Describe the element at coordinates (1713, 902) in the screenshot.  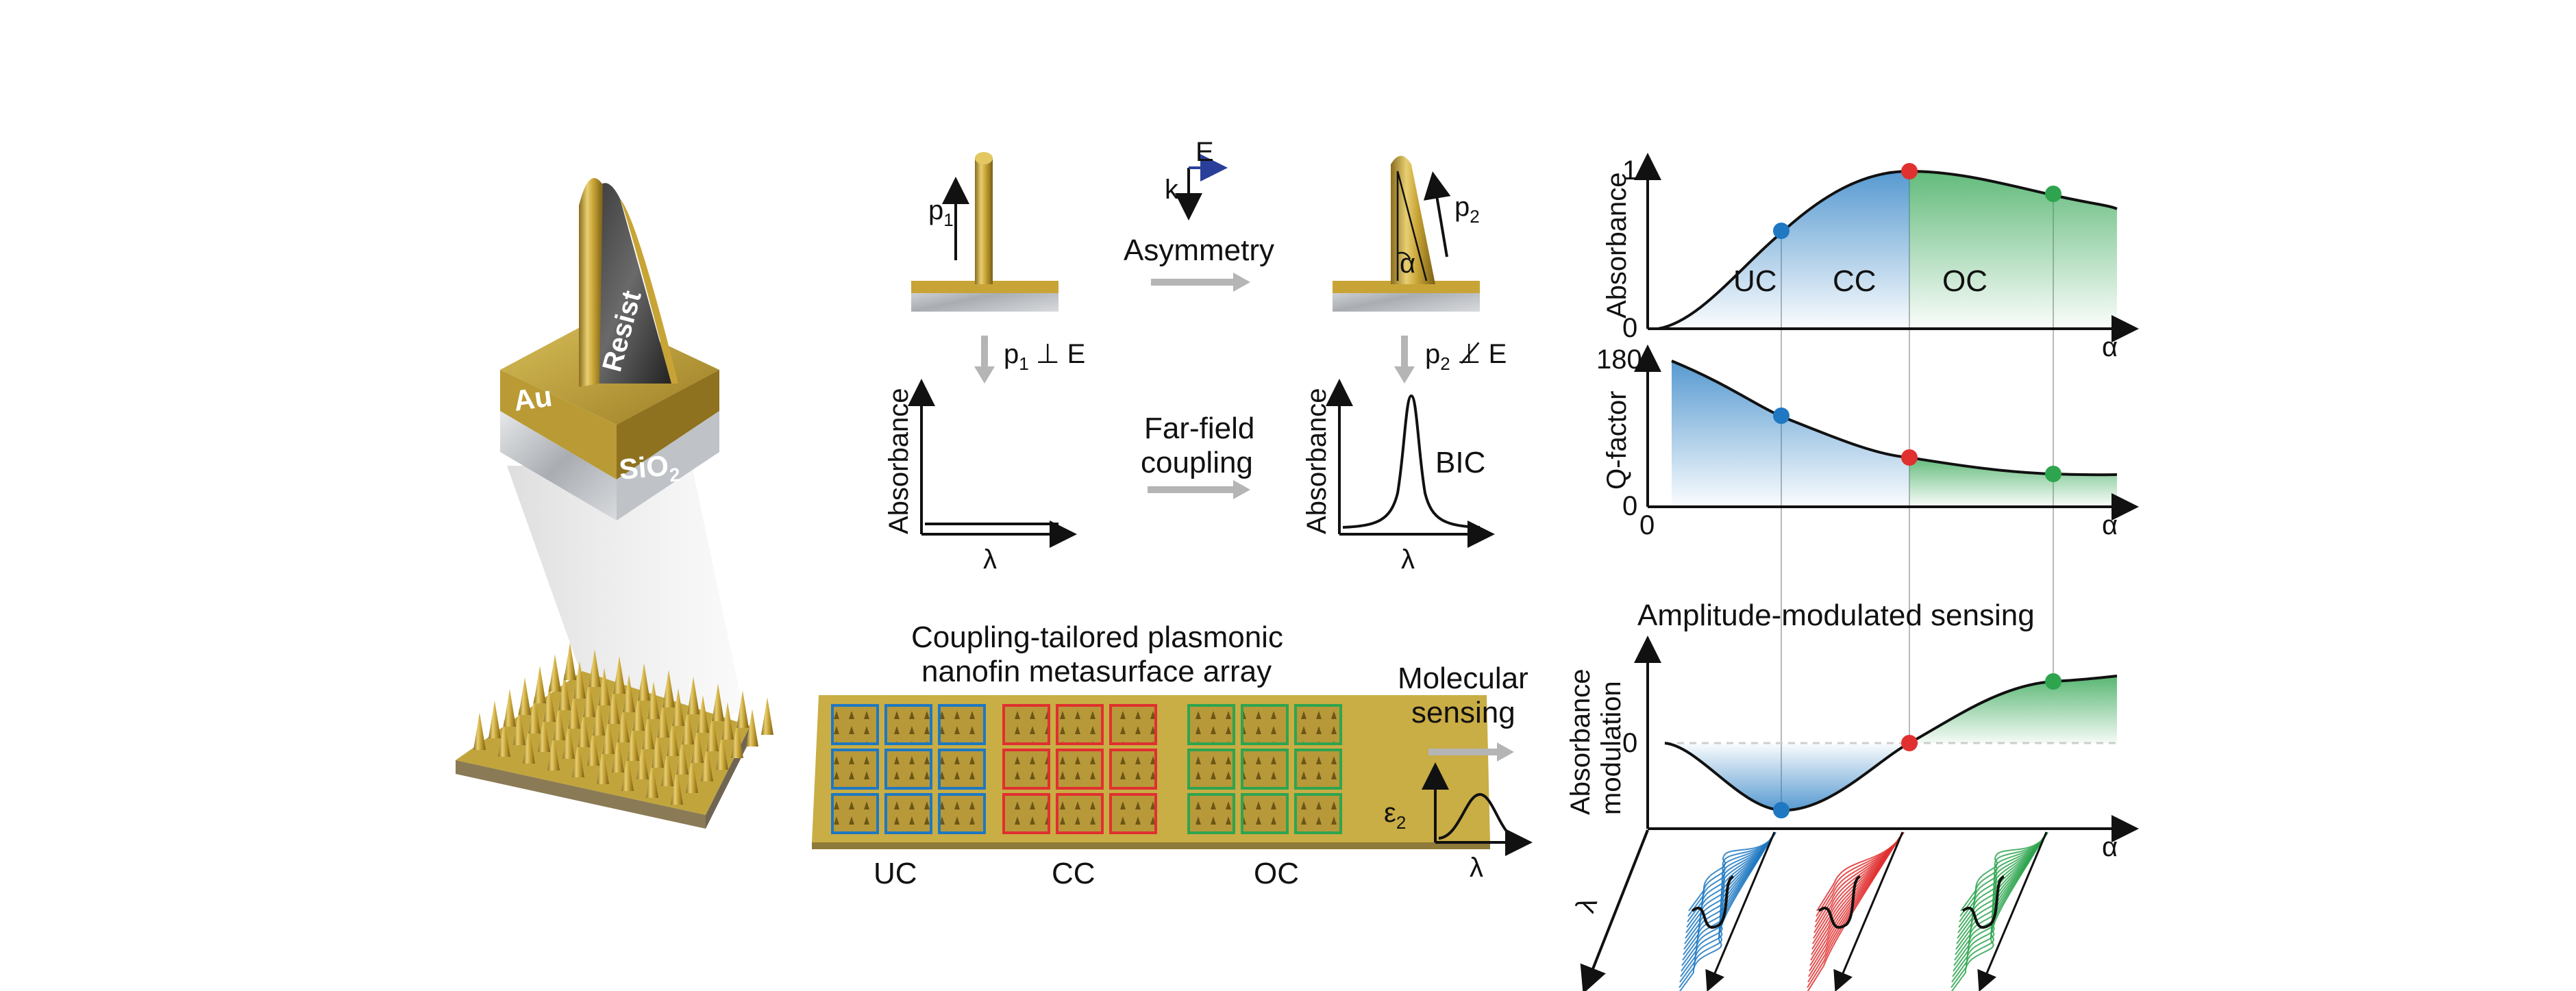
I see `reference-spectrum-uc` at that location.